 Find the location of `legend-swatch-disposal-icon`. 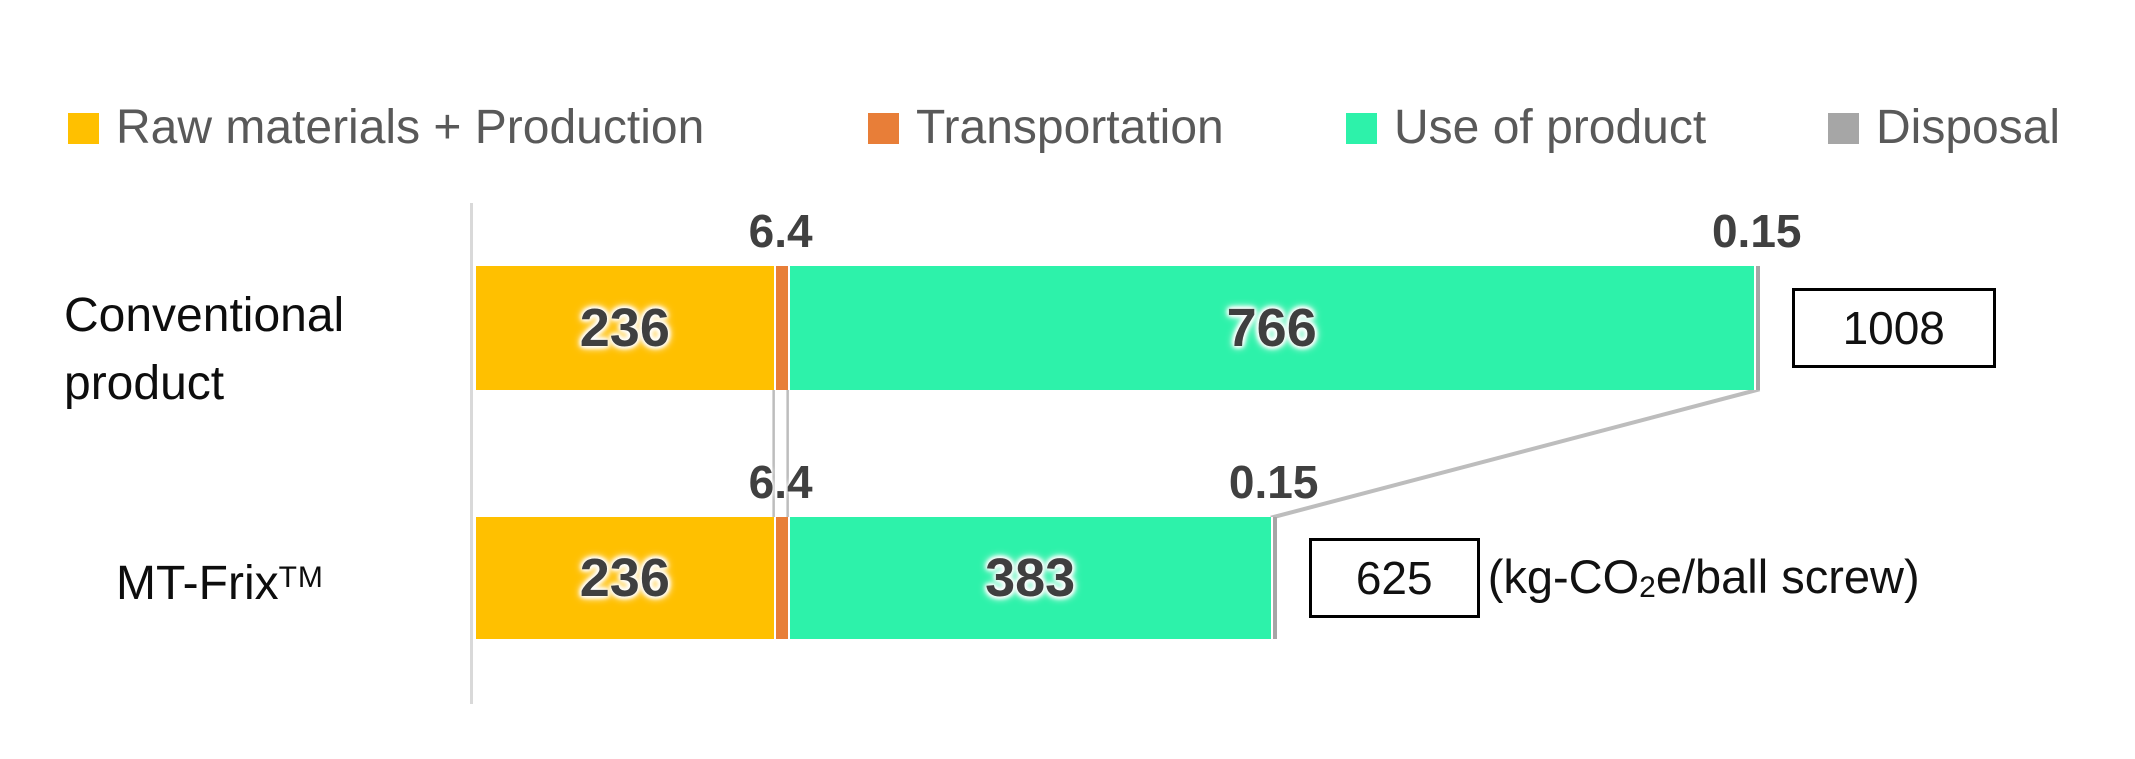

legend-swatch-disposal-icon is located at coordinates (1843, 128).